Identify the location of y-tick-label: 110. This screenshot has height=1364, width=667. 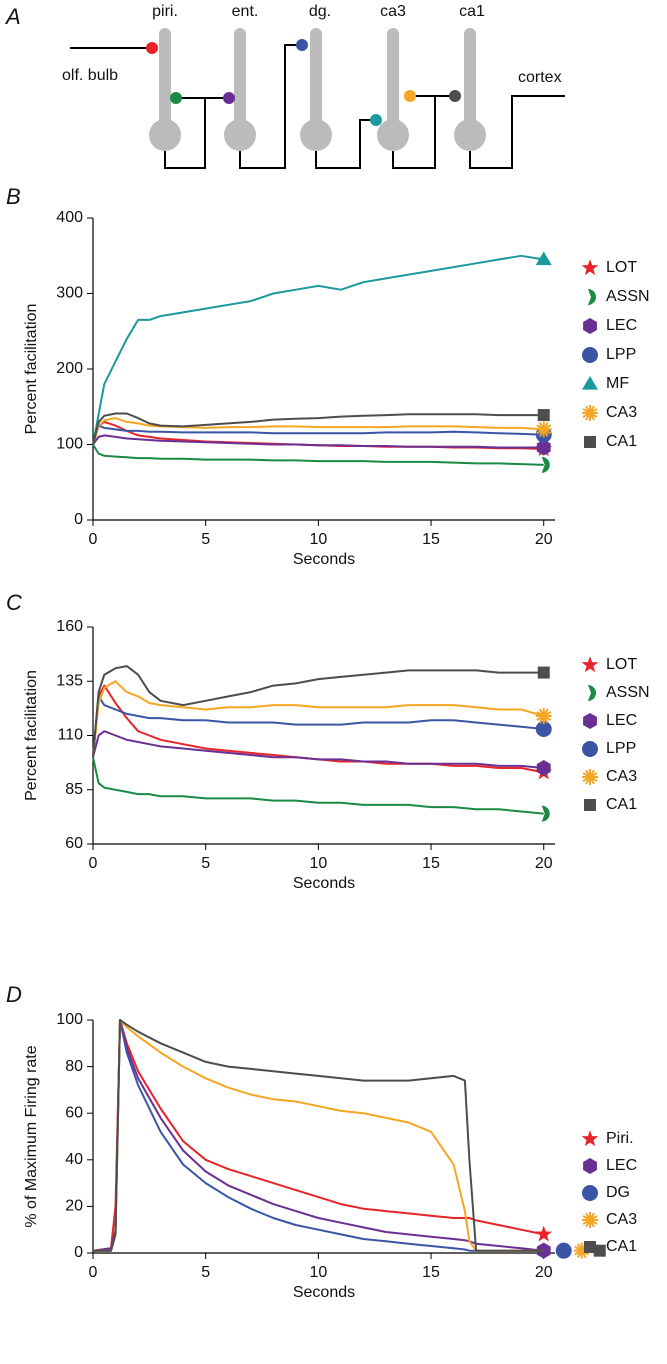
(70, 735).